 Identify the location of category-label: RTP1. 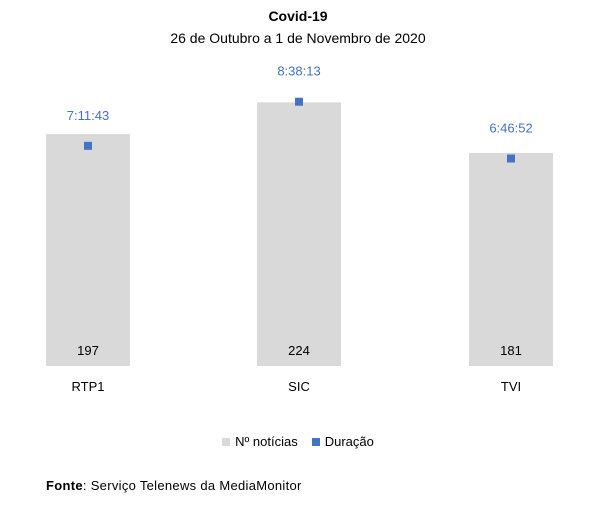
(88, 386).